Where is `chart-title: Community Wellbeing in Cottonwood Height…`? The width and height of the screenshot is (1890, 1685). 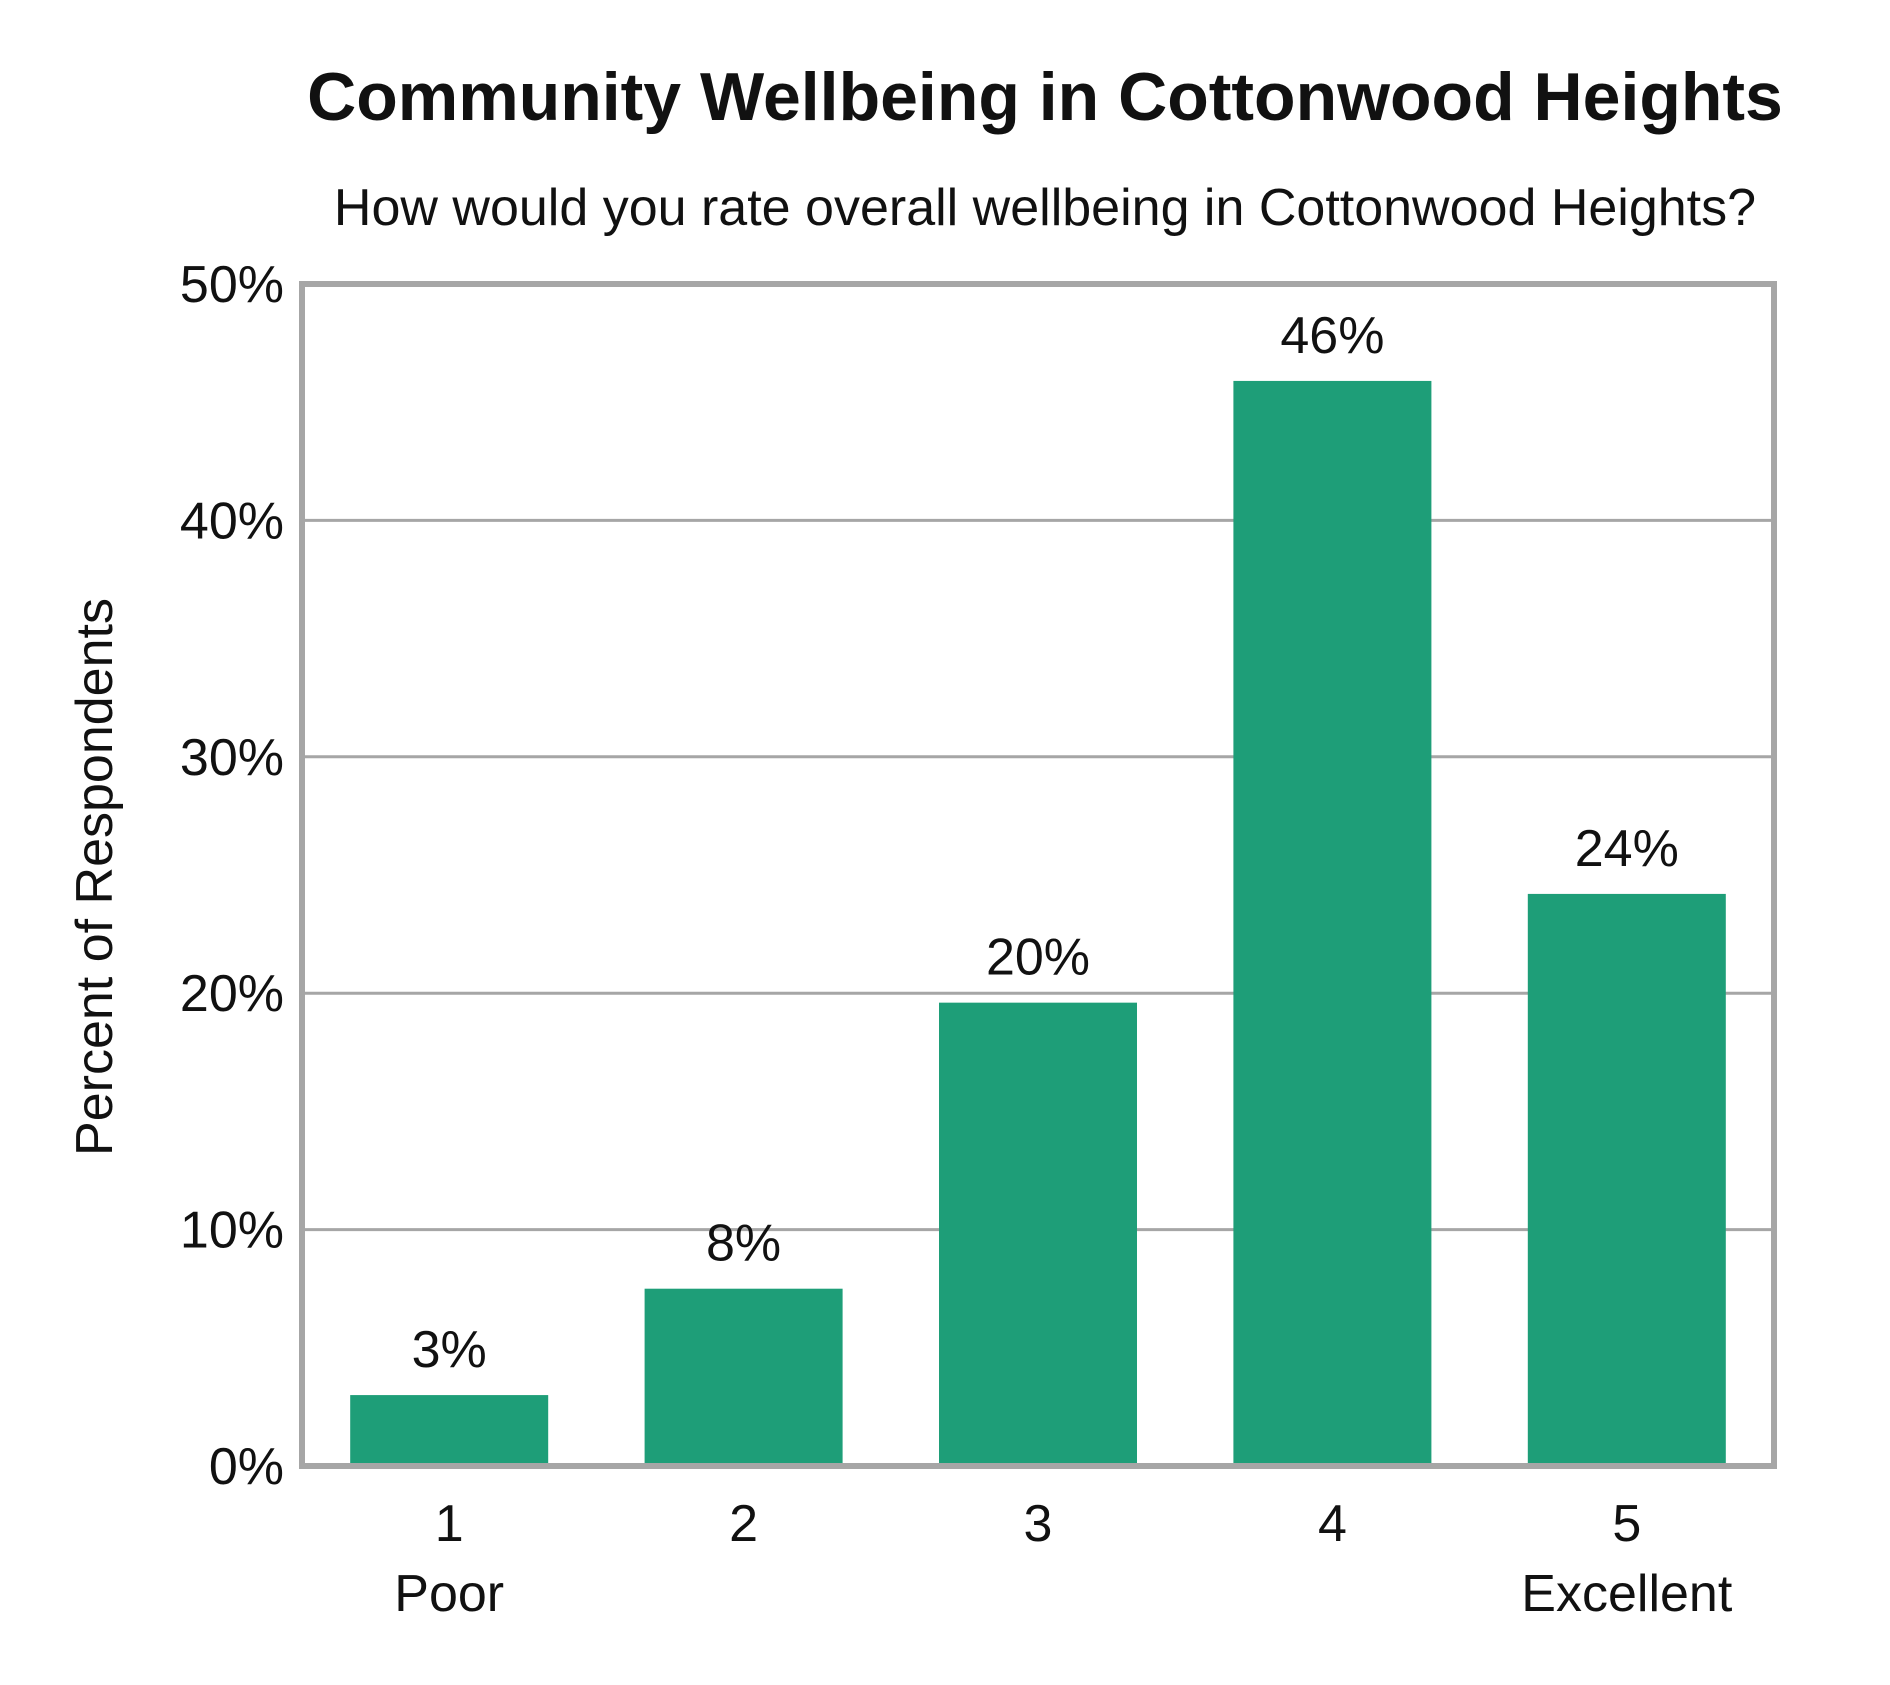
chart-title: Community Wellbeing in Cottonwood Height… is located at coordinates (1045, 97).